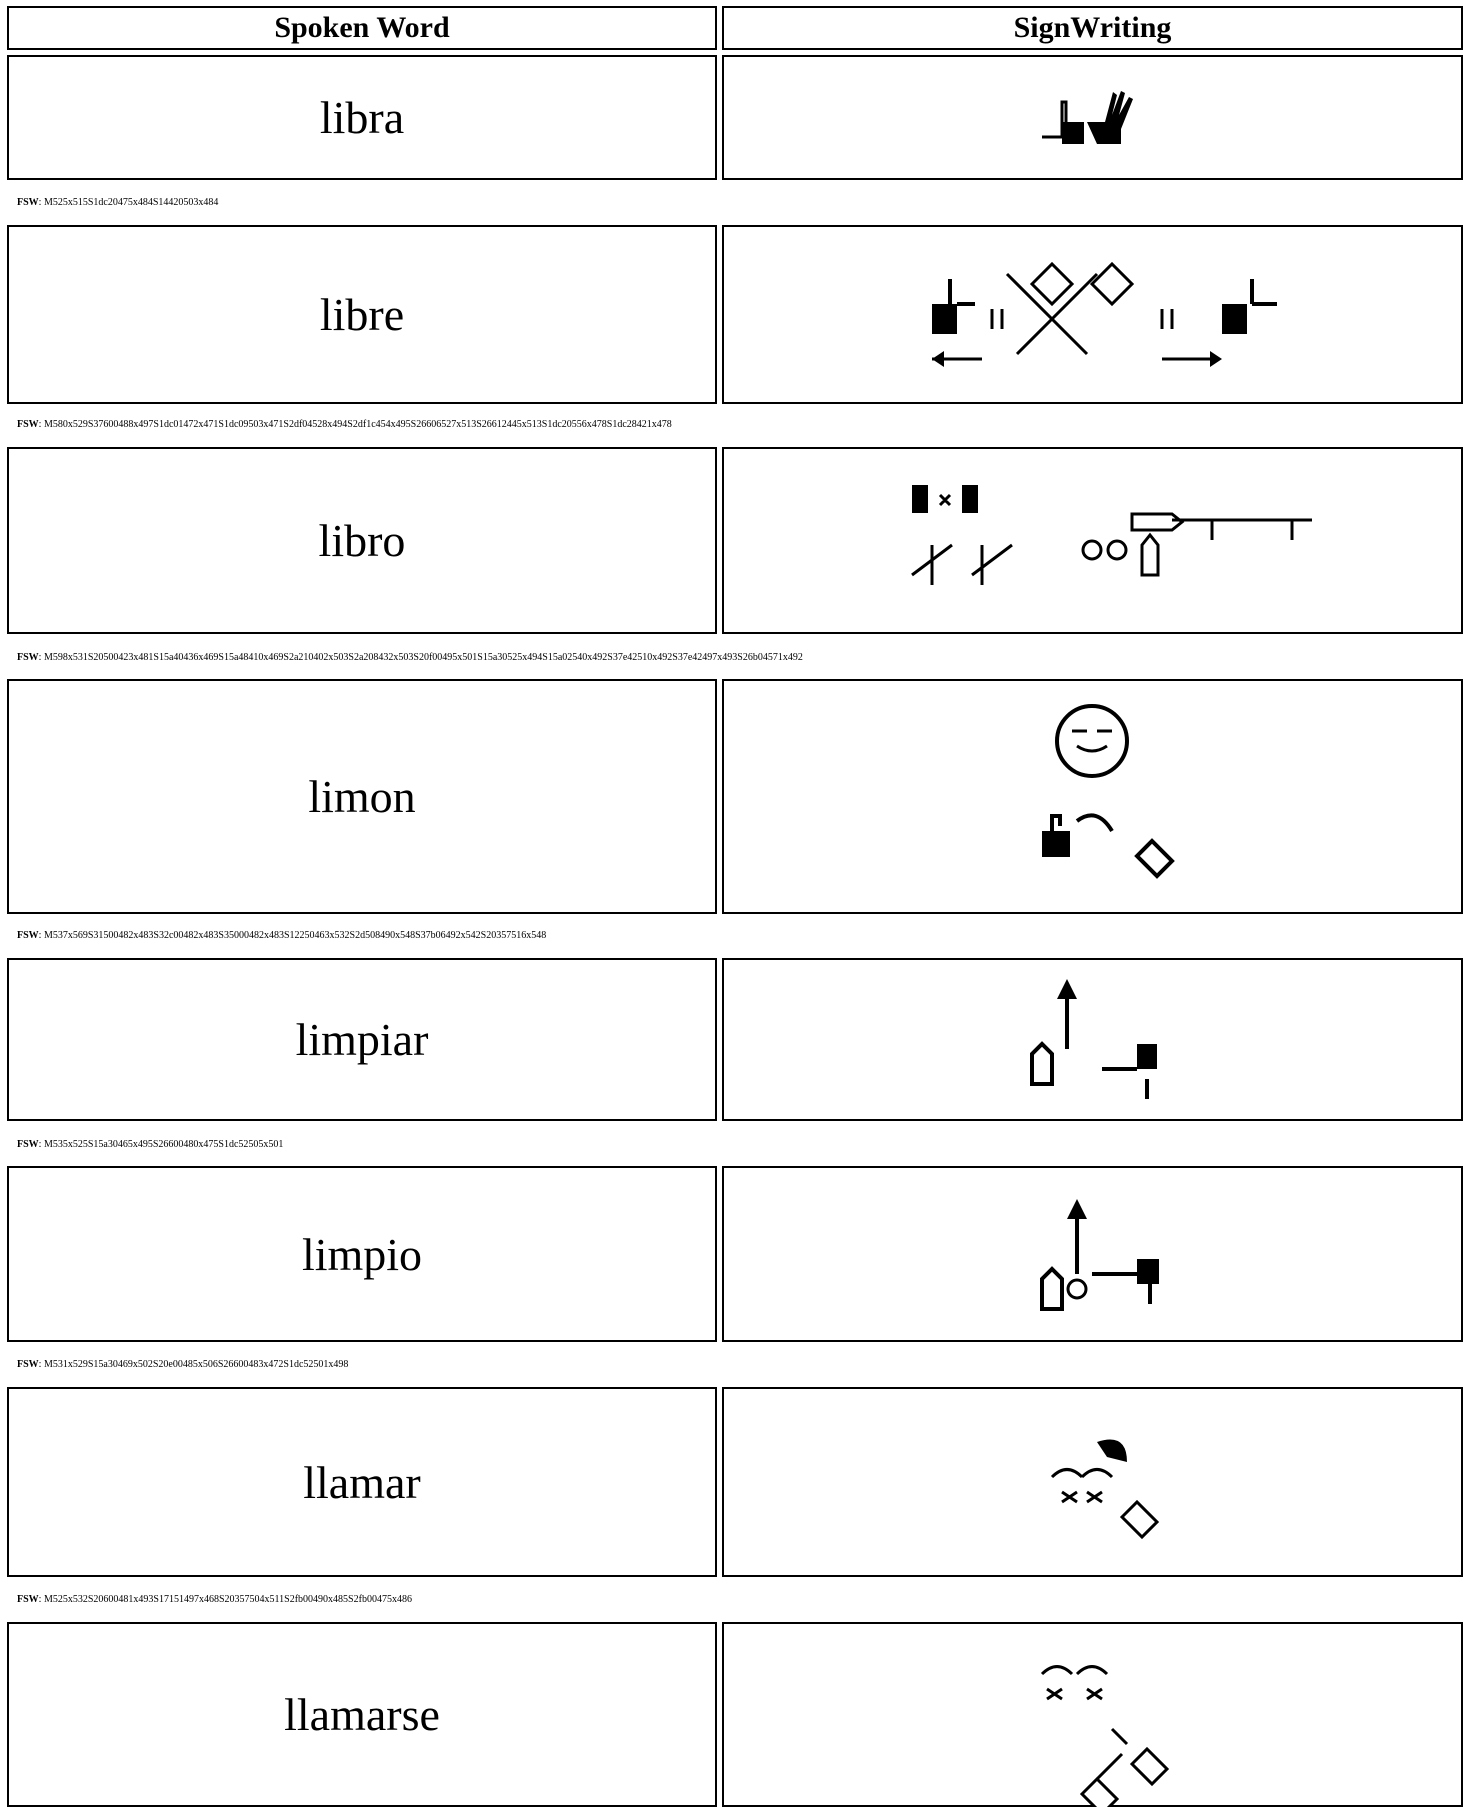 Image resolution: width=1470 pixels, height=1807 pixels. What do you see at coordinates (362, 28) in the screenshot?
I see `header-spoken-word: Spoken Word` at bounding box center [362, 28].